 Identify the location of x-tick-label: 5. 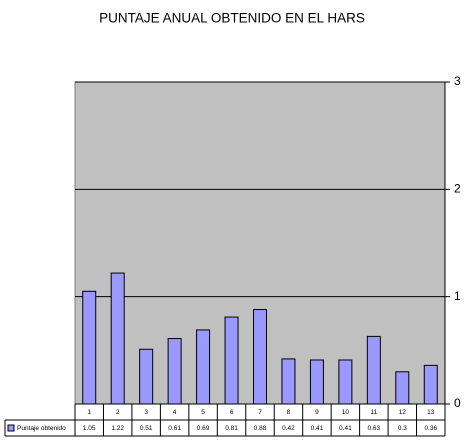
(203, 412).